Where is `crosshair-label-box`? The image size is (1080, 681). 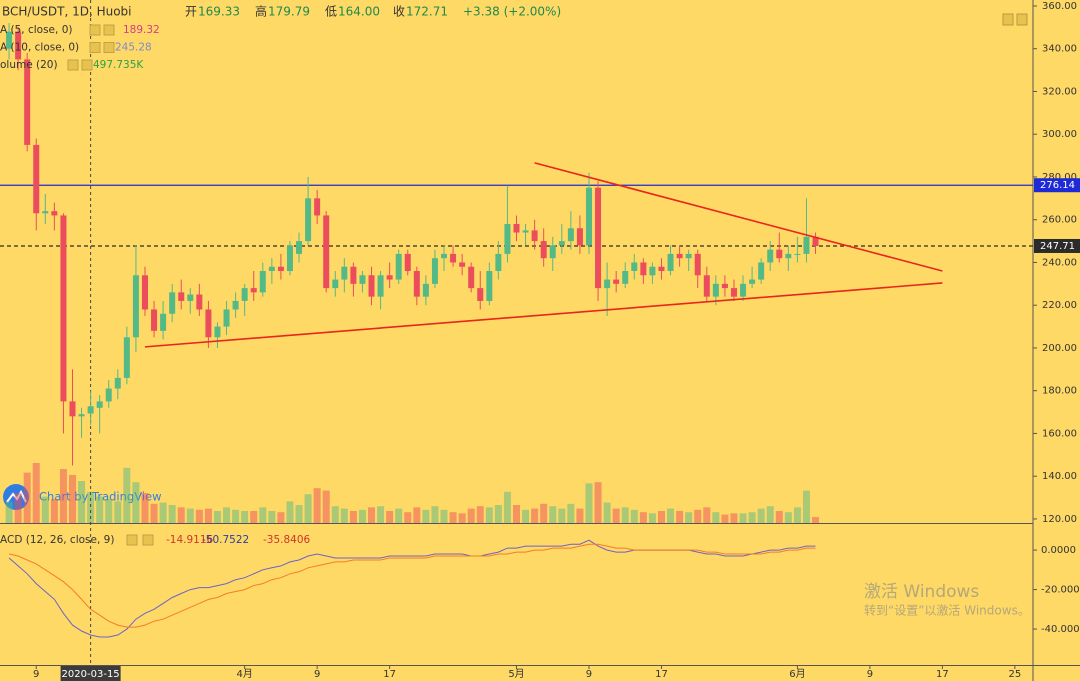 crosshair-label-box is located at coordinates (90, 673).